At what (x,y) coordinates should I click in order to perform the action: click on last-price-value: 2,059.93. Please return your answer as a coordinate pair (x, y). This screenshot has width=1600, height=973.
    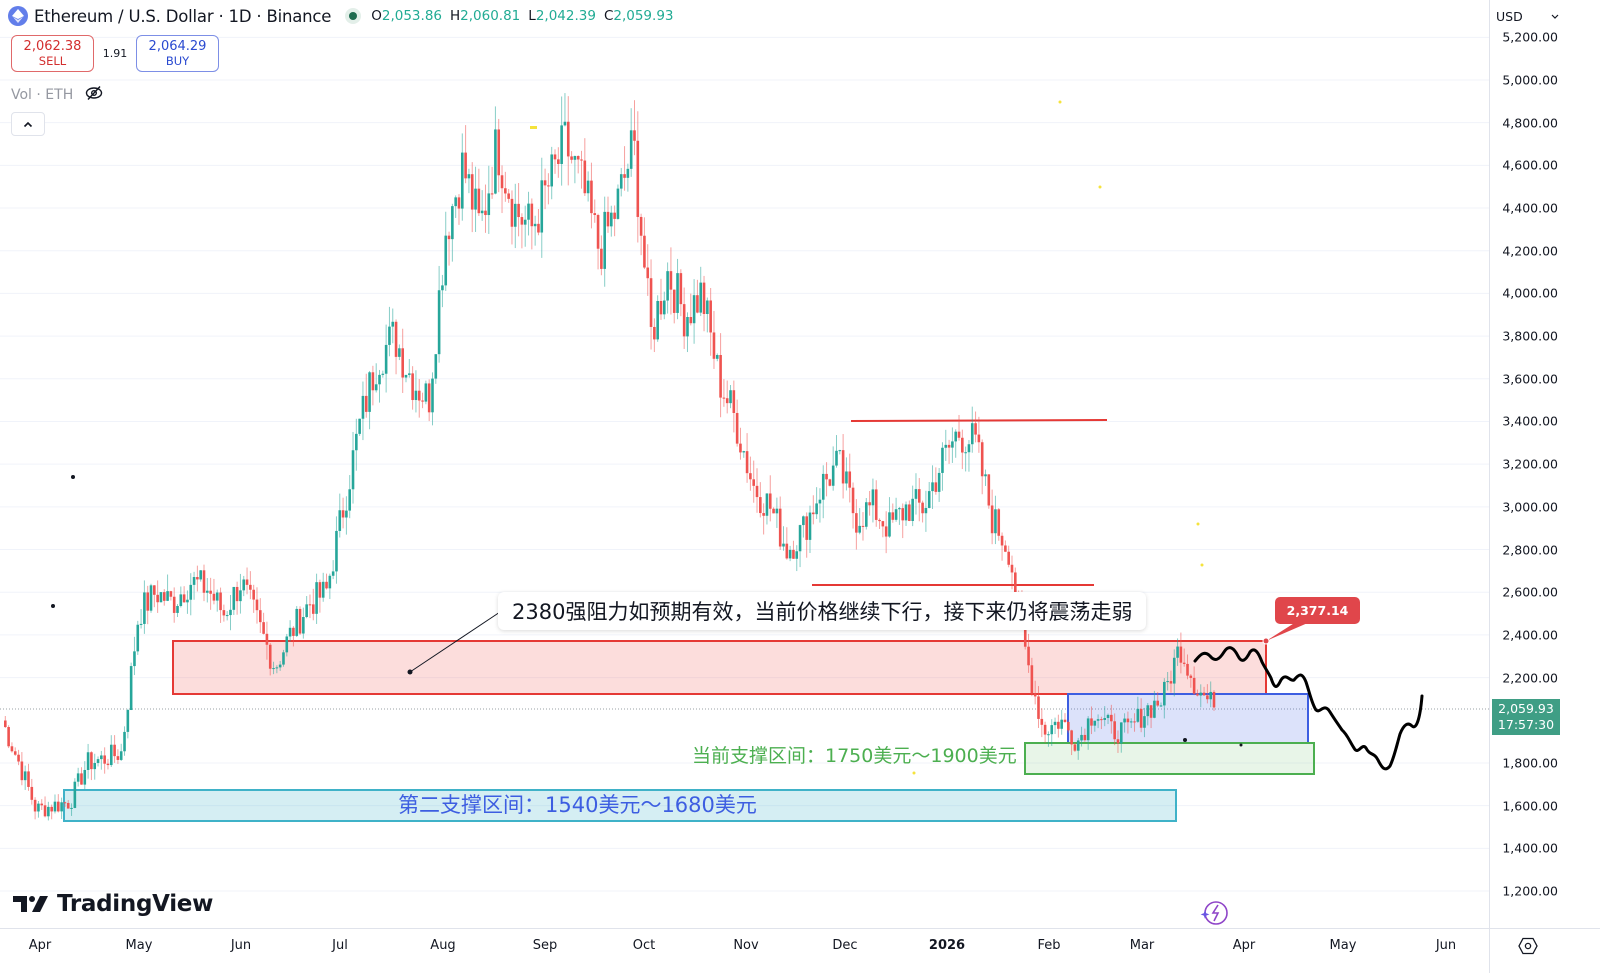
    Looking at the image, I should click on (1526, 708).